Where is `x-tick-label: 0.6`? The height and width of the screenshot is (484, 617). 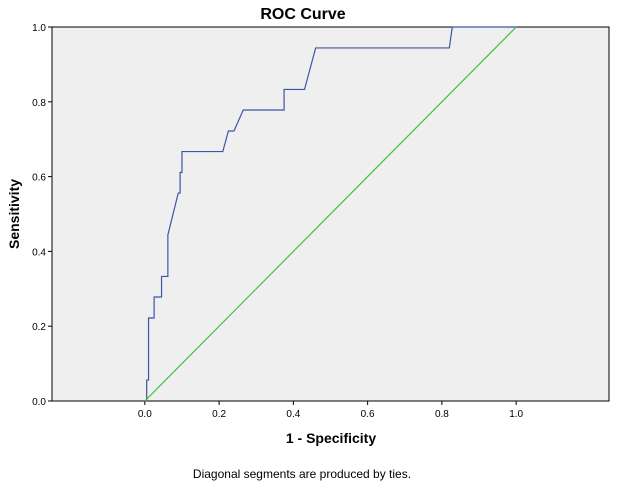 x-tick-label: 0.6 is located at coordinates (368, 414).